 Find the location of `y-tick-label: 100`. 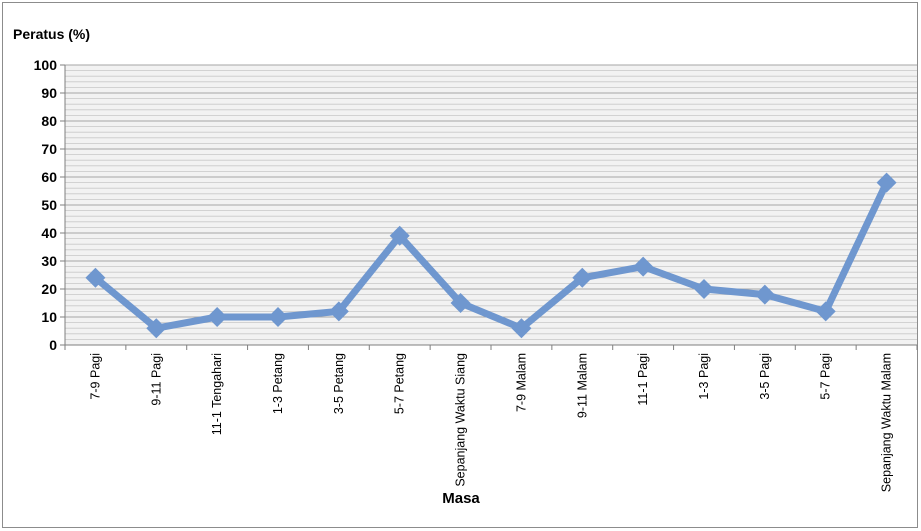

y-tick-label: 100 is located at coordinates (46, 65).